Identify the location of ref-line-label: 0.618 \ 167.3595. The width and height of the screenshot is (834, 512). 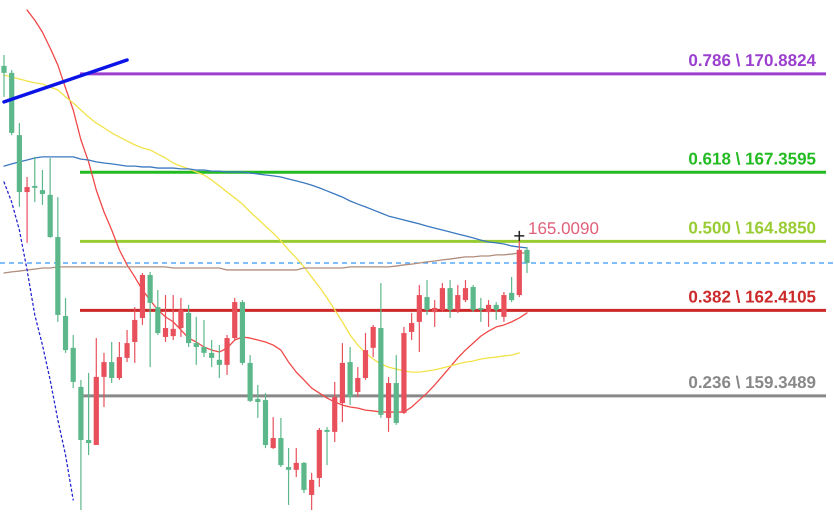
(752, 158).